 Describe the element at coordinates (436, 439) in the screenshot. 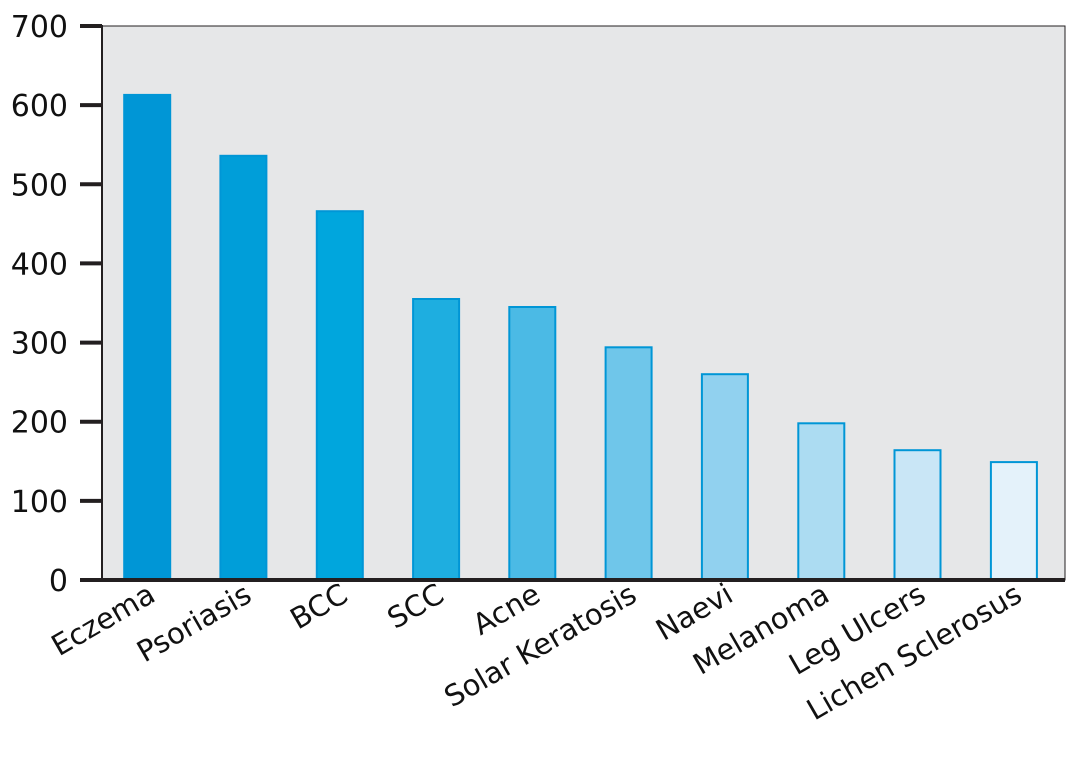

I see `bar-scc` at that location.